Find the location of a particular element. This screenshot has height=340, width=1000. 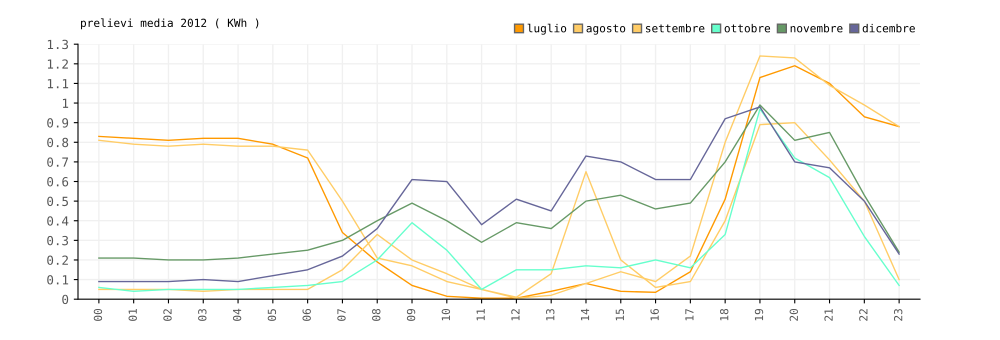

x-tick-label: 00 is located at coordinates (98, 314).